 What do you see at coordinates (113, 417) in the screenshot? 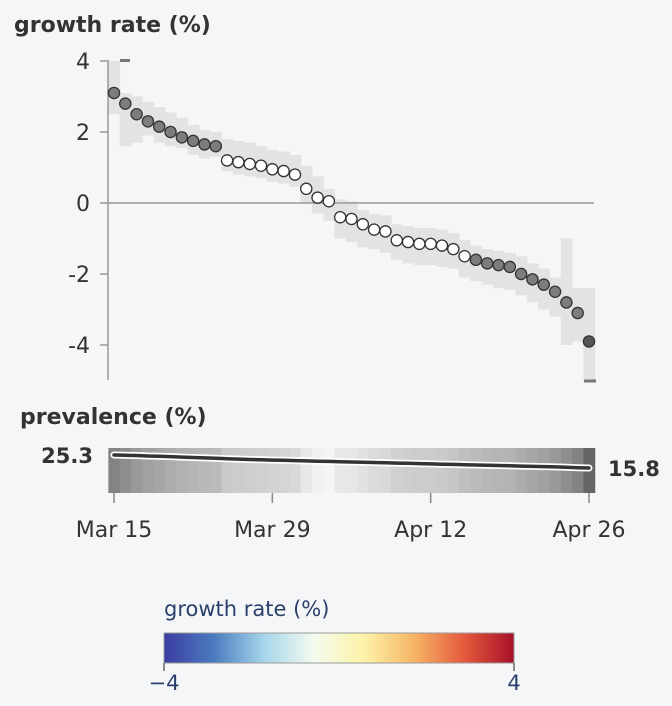
I see `prevalence-label: prevalence (%)` at bounding box center [113, 417].